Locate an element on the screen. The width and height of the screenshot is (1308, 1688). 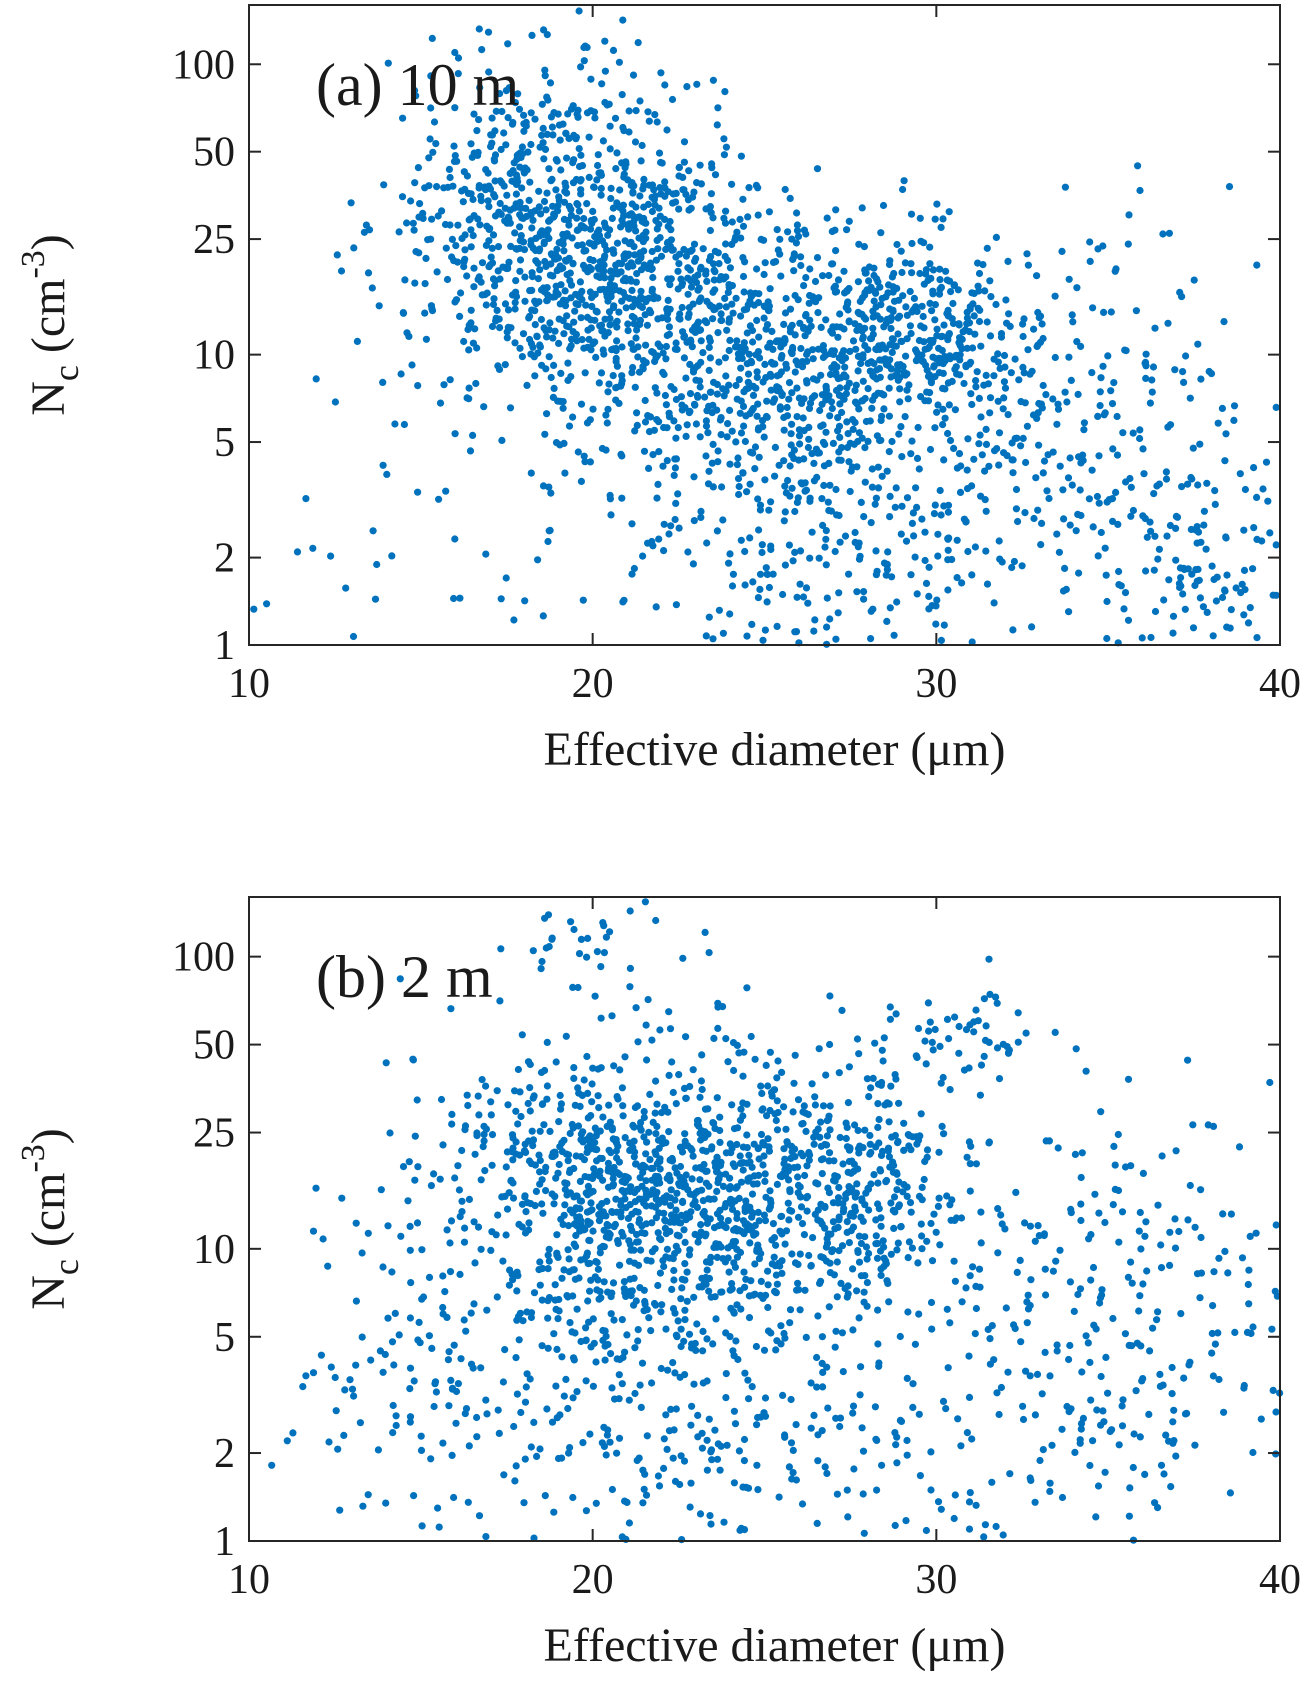
y-label-unit: (cm is located at coordinates (48, 322).